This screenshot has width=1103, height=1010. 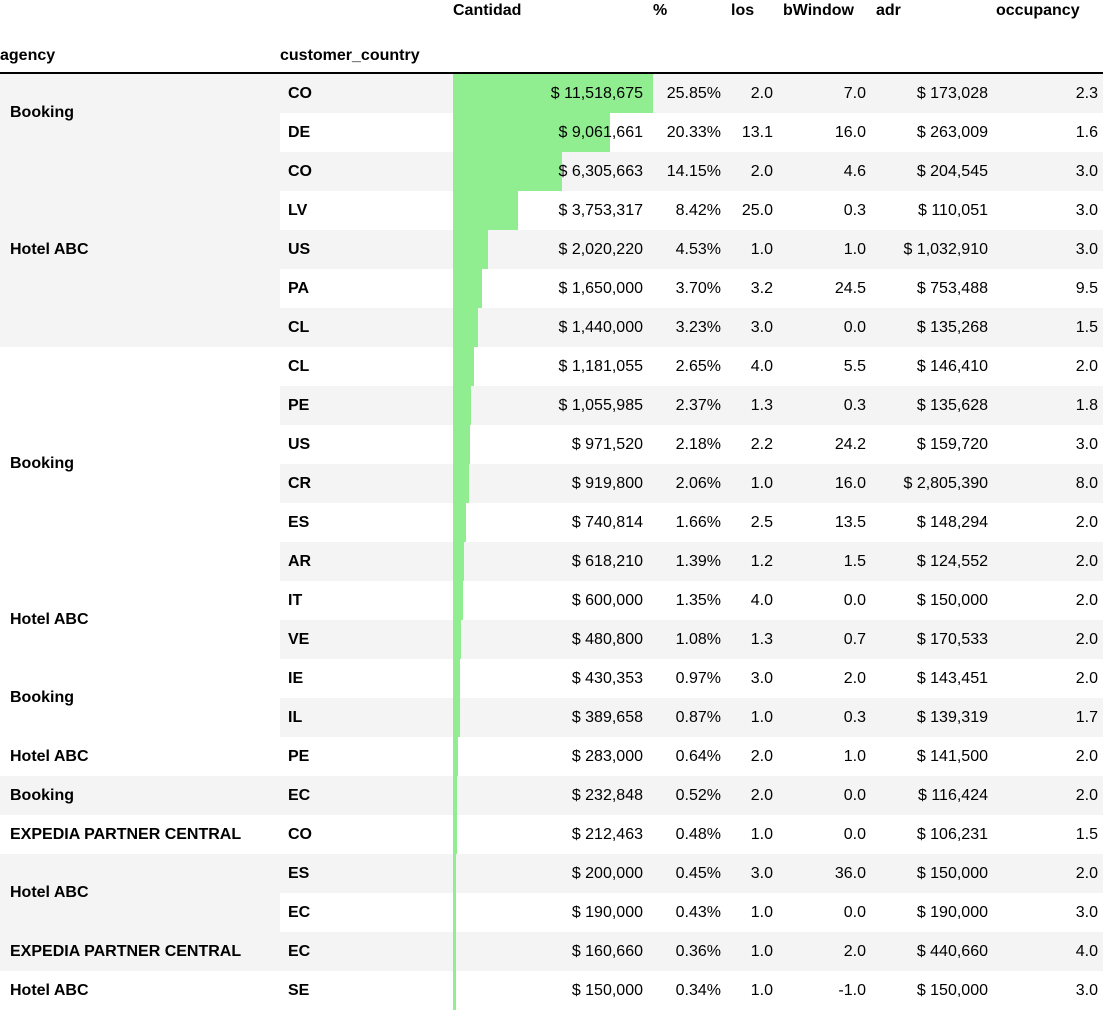 I want to click on cantidad-cell: $ 1,650,000, so click(x=553, y=288).